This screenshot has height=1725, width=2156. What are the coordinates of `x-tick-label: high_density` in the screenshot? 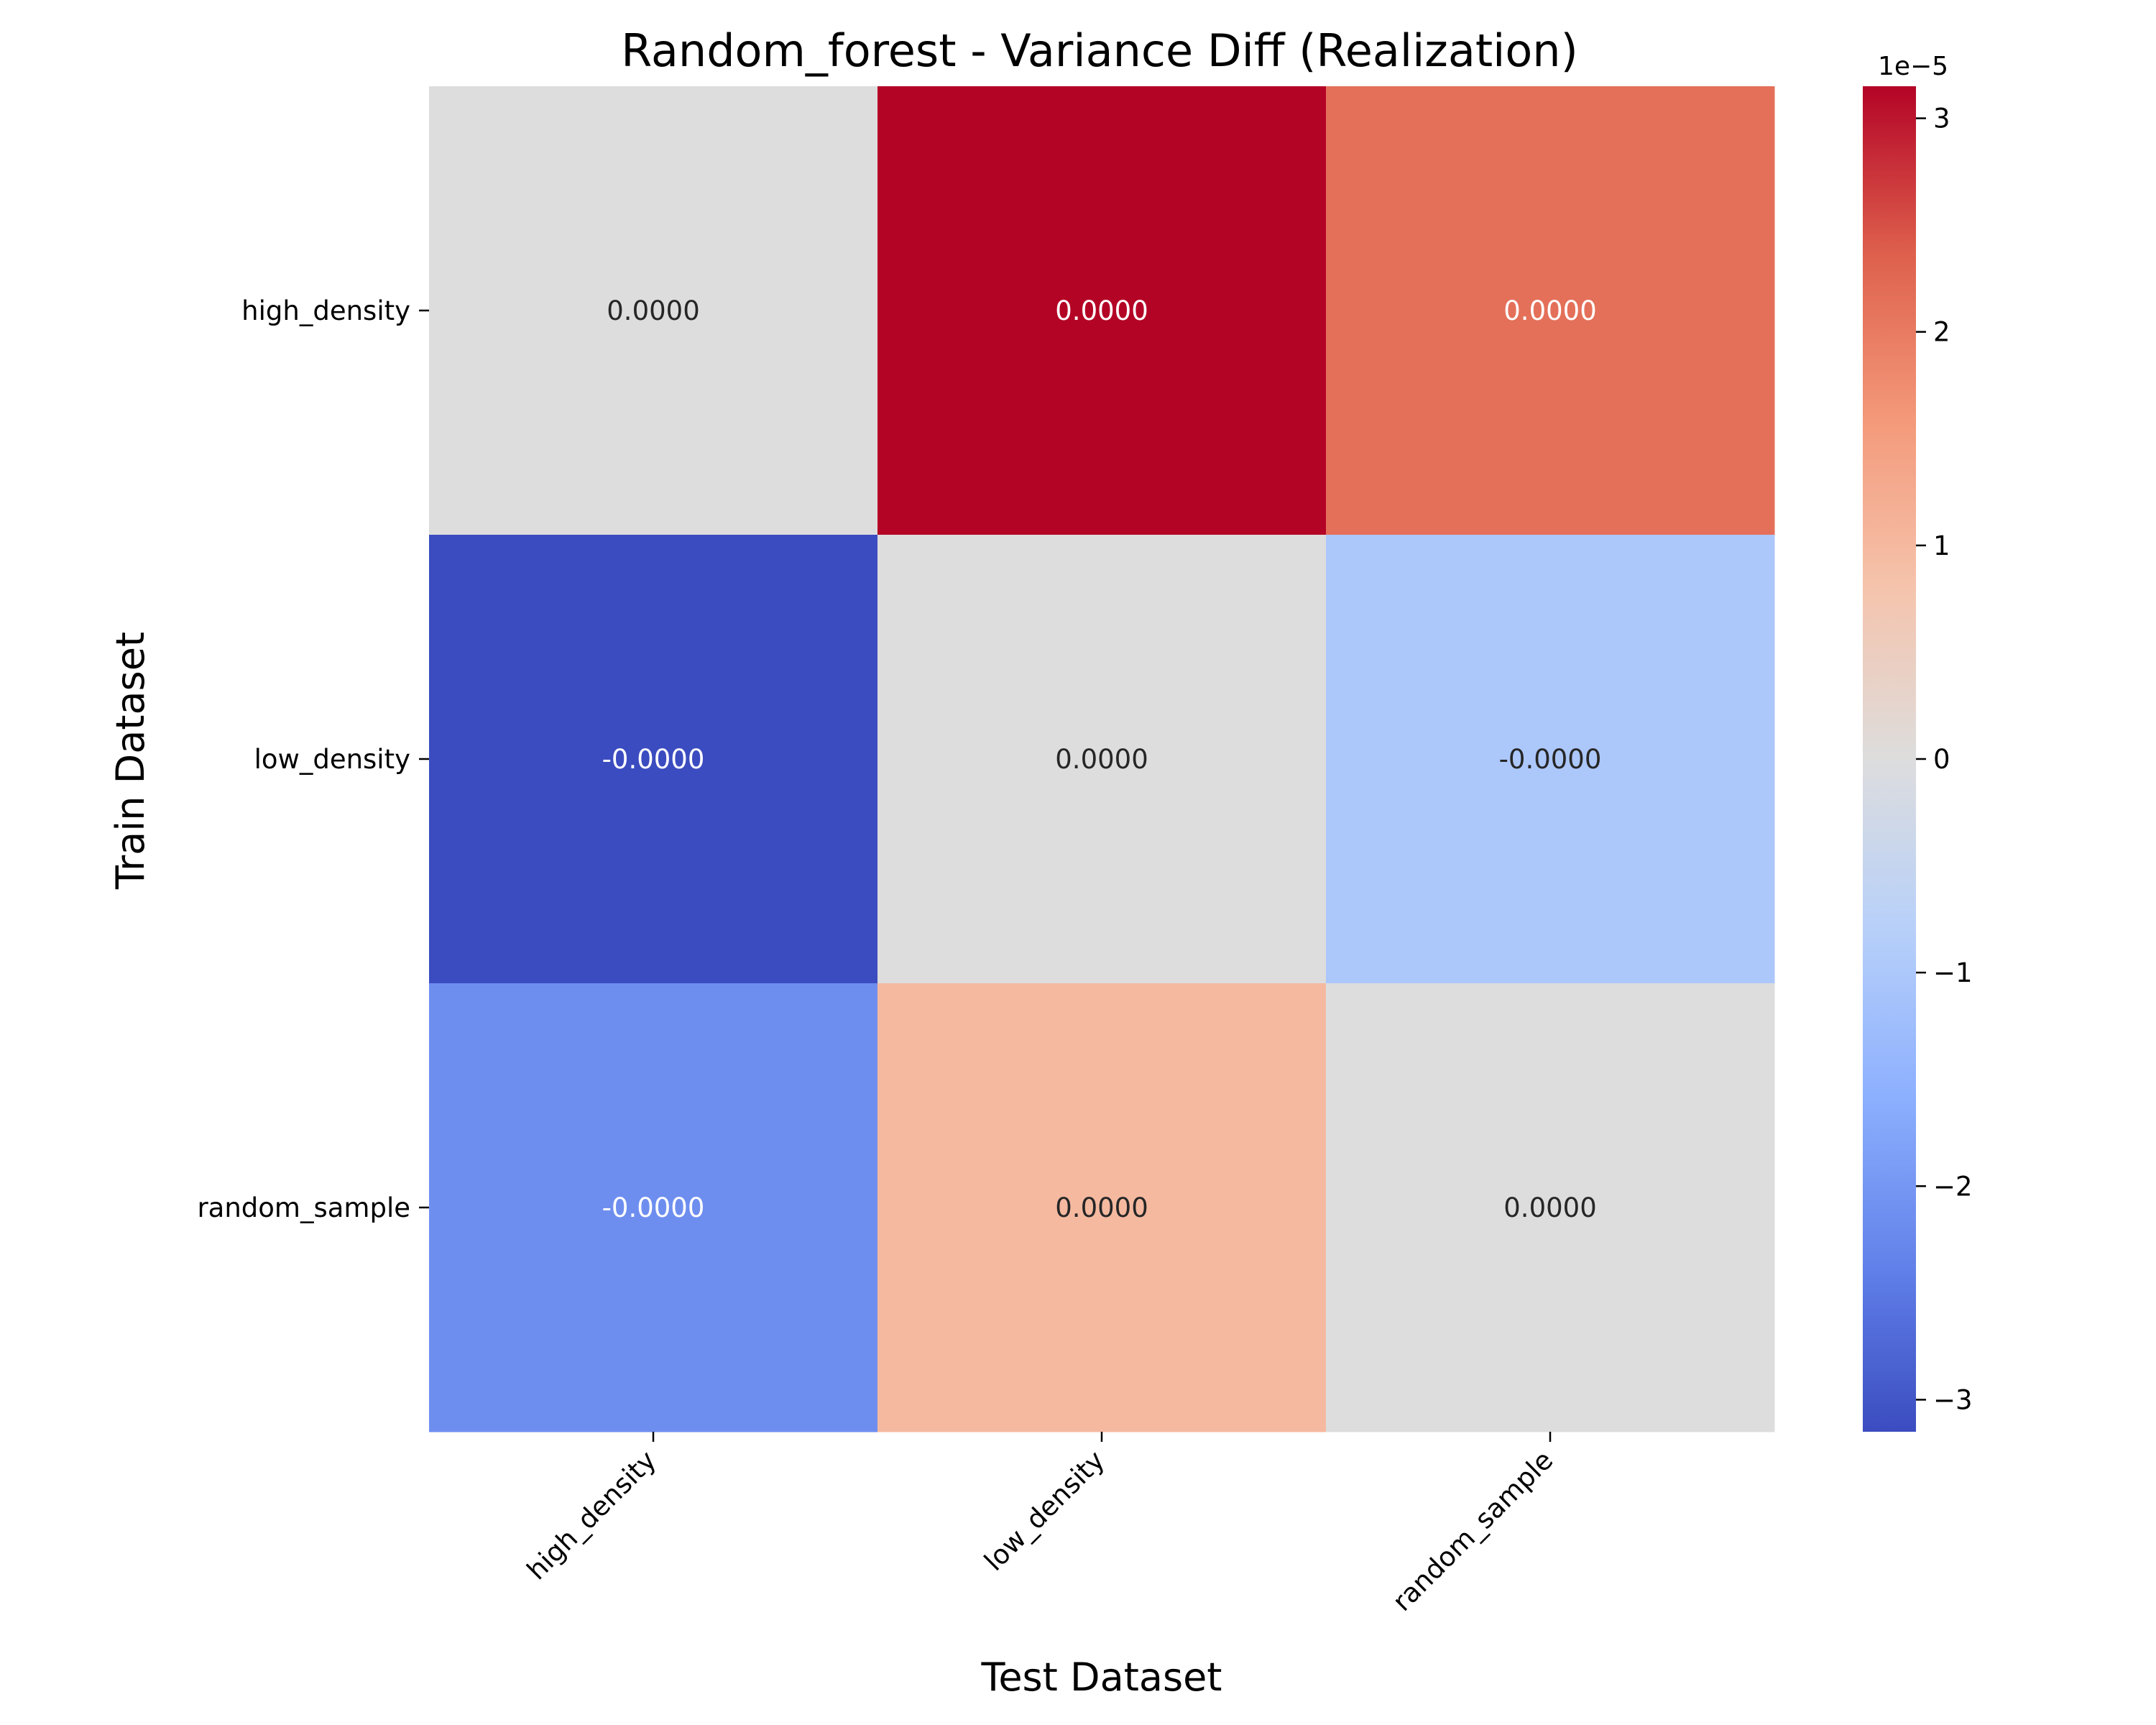 It's located at (591, 1515).